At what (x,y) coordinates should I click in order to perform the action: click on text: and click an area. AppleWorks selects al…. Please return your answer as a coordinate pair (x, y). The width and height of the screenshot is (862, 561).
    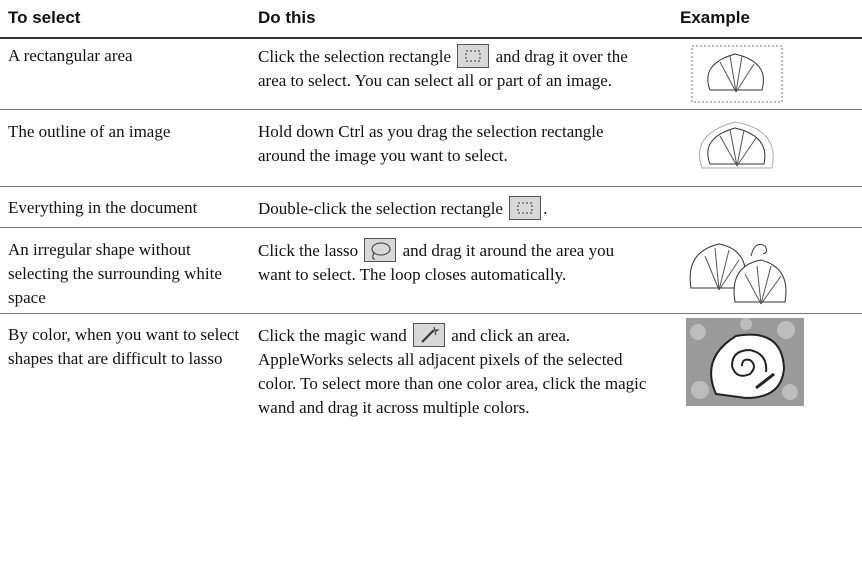
    Looking at the image, I should click on (452, 371).